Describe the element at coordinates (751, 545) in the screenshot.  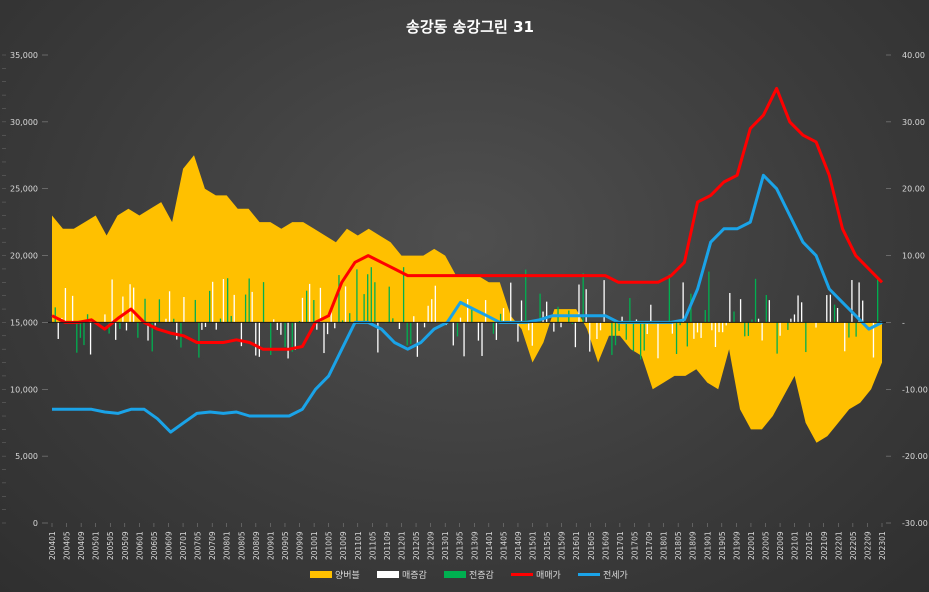
I see `x-tick-label: 202001` at that location.